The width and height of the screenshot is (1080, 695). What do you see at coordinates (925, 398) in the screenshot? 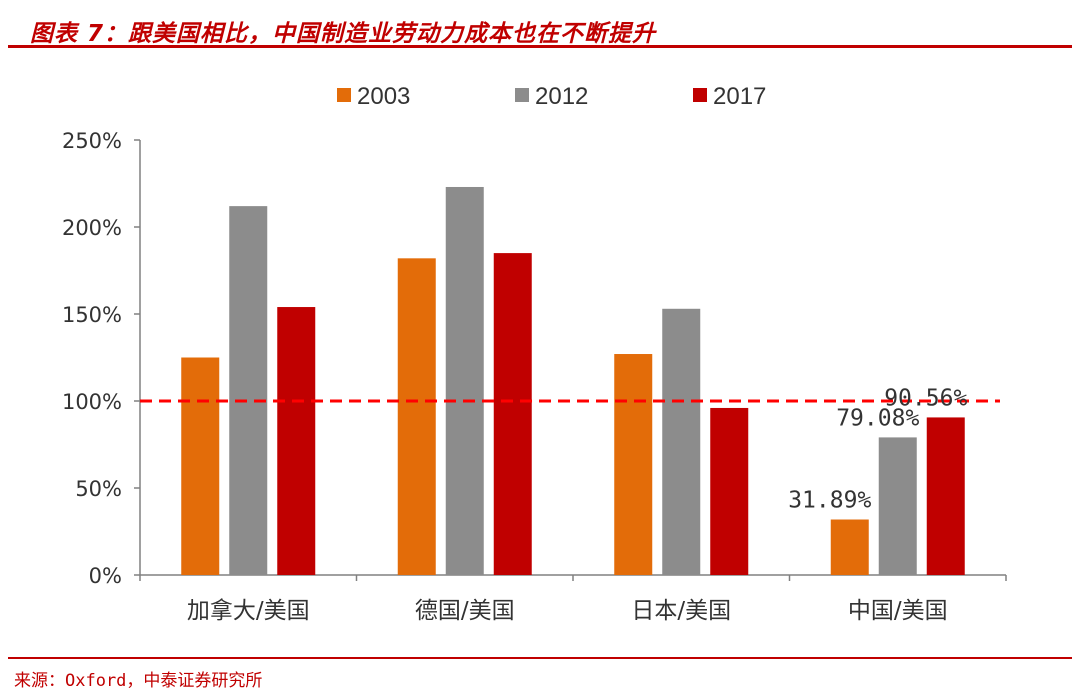
I see `data-label: 90.56%` at bounding box center [925, 398].